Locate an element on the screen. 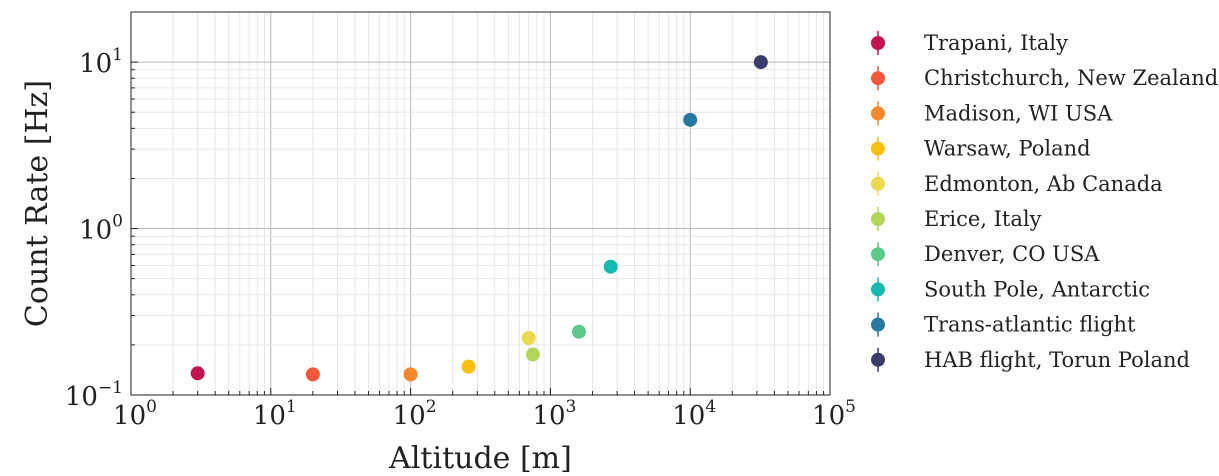  legend-label: Denver, CO USA is located at coordinates (1012, 254).